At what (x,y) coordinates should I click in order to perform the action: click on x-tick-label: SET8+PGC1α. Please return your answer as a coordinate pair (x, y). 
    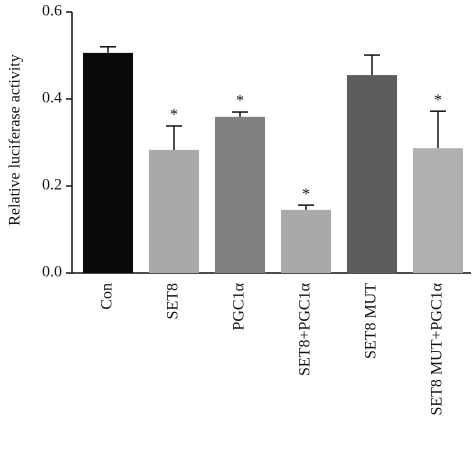
    Looking at the image, I should click on (305, 329).